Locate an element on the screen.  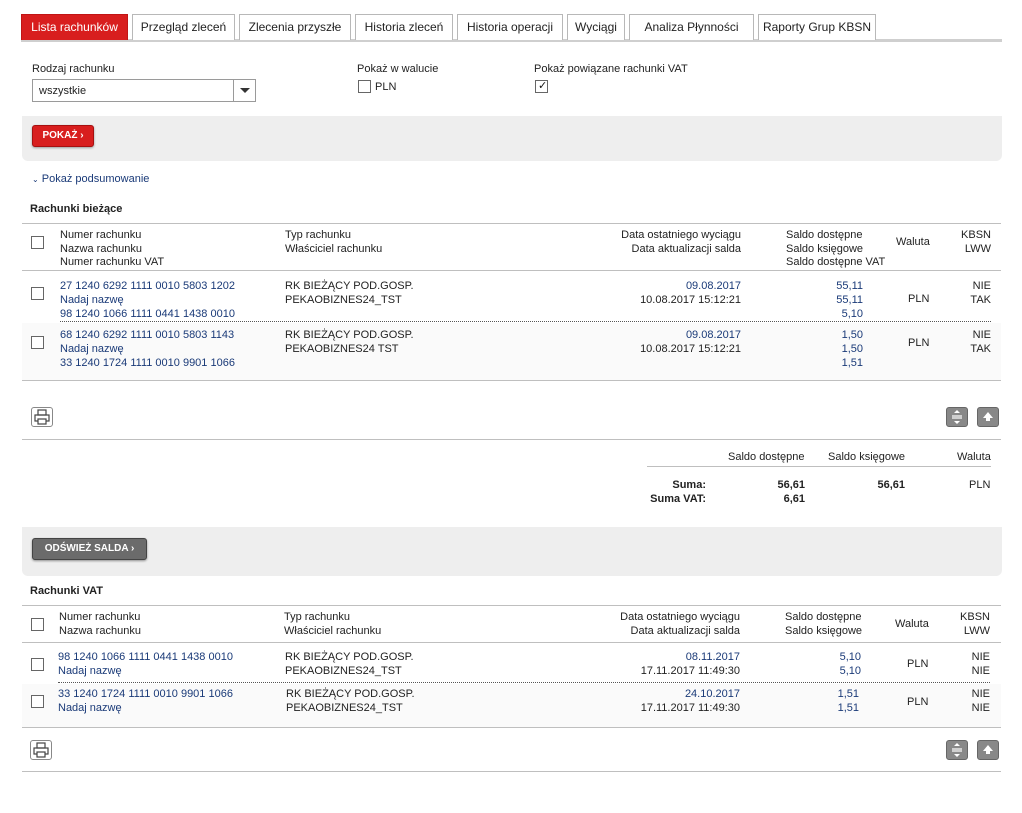
tab-historia-zlecen: Historia zleceń is located at coordinates (404, 27).